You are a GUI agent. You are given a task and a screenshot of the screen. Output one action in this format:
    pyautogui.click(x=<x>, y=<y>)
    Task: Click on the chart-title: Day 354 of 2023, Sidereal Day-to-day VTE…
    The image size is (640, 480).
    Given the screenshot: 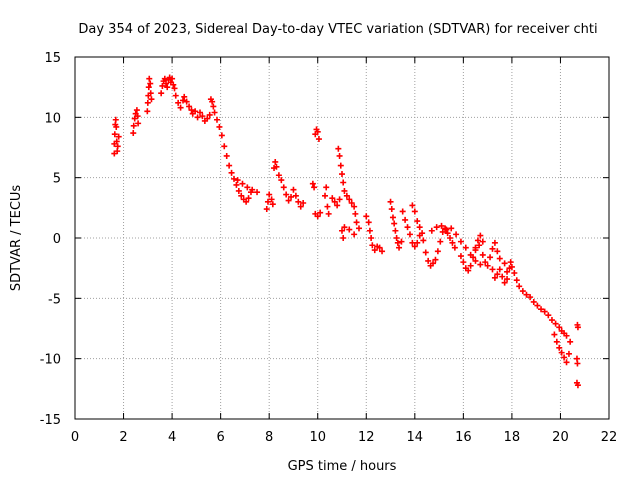 What is the action you would take?
    pyautogui.click(x=337, y=29)
    